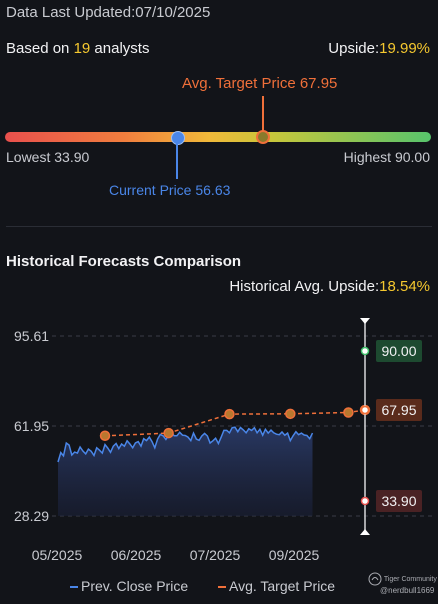 Image resolution: width=438 pixels, height=604 pixels. What do you see at coordinates (215, 555) in the screenshot?
I see `x-tick-label: 07/2025` at bounding box center [215, 555].